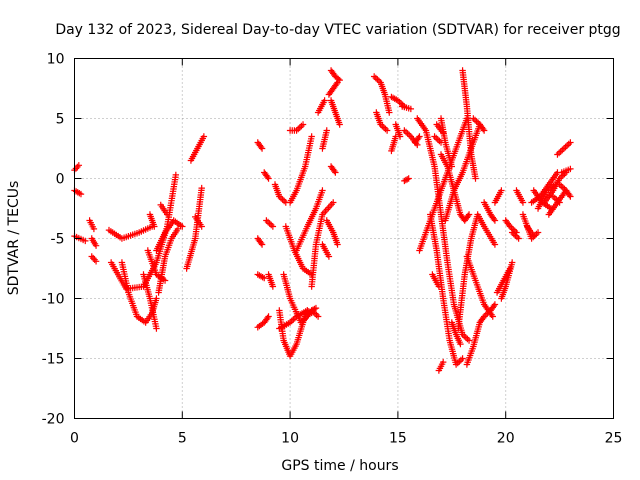  What do you see at coordinates (56, 60) in the screenshot?
I see `y-tick-label: 10` at bounding box center [56, 60].